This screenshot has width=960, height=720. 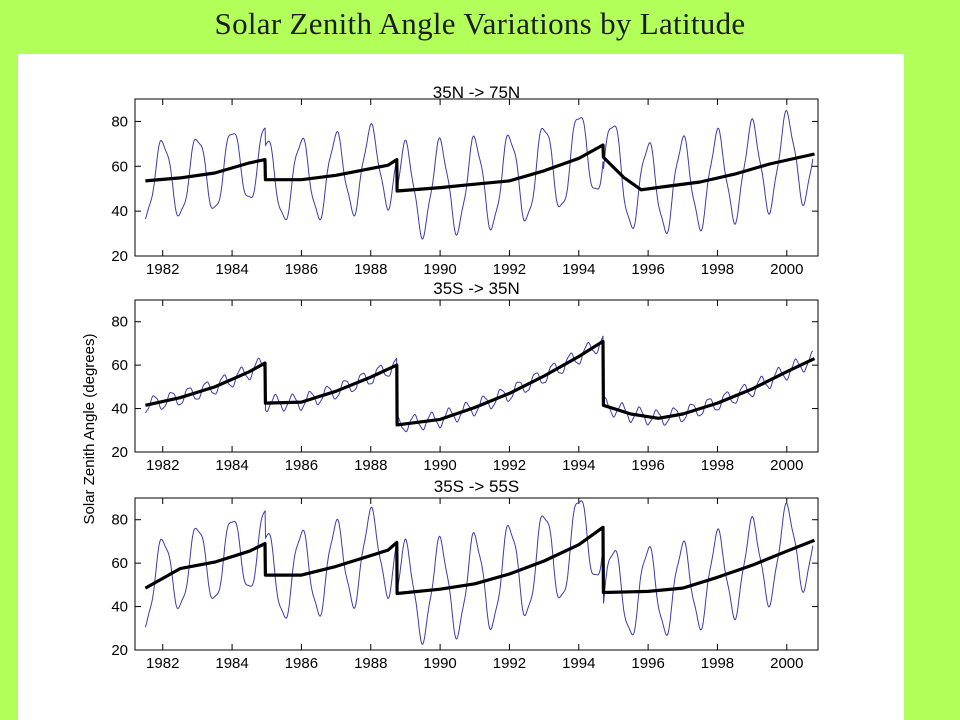 I want to click on panel-title: 35S -> 35N, so click(x=476, y=288).